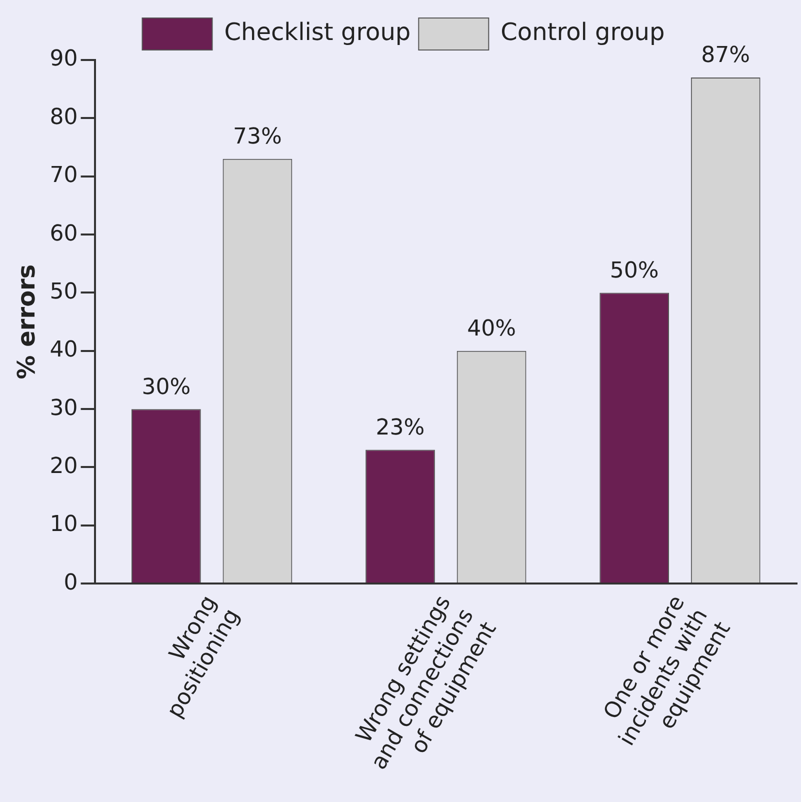  What do you see at coordinates (64, 233) in the screenshot?
I see `y-tick-label: 60` at bounding box center [64, 233].